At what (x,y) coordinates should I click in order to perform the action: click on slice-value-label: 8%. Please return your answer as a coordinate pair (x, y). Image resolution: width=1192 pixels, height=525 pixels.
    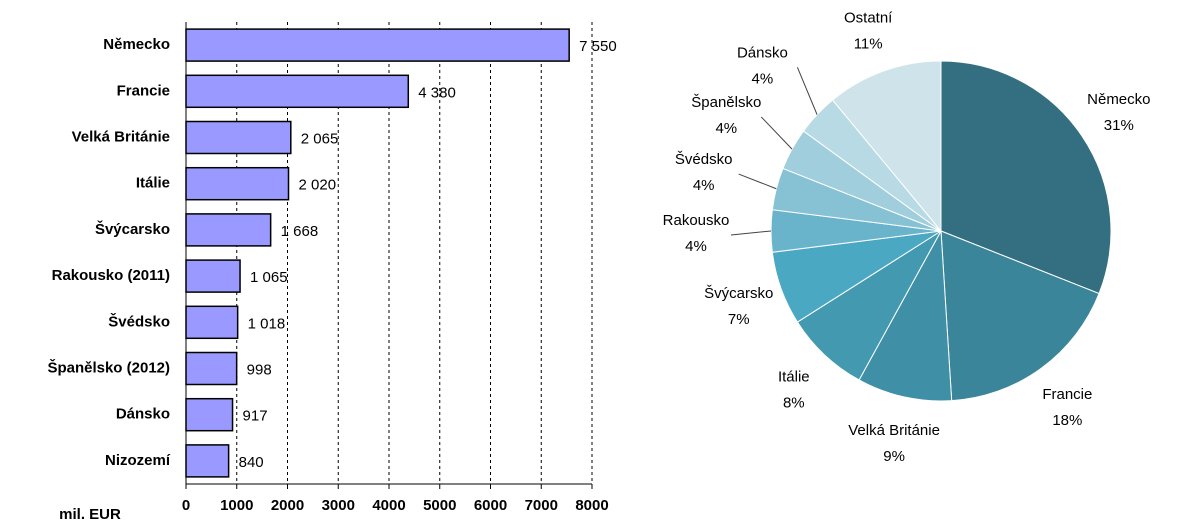
    Looking at the image, I should click on (794, 403).